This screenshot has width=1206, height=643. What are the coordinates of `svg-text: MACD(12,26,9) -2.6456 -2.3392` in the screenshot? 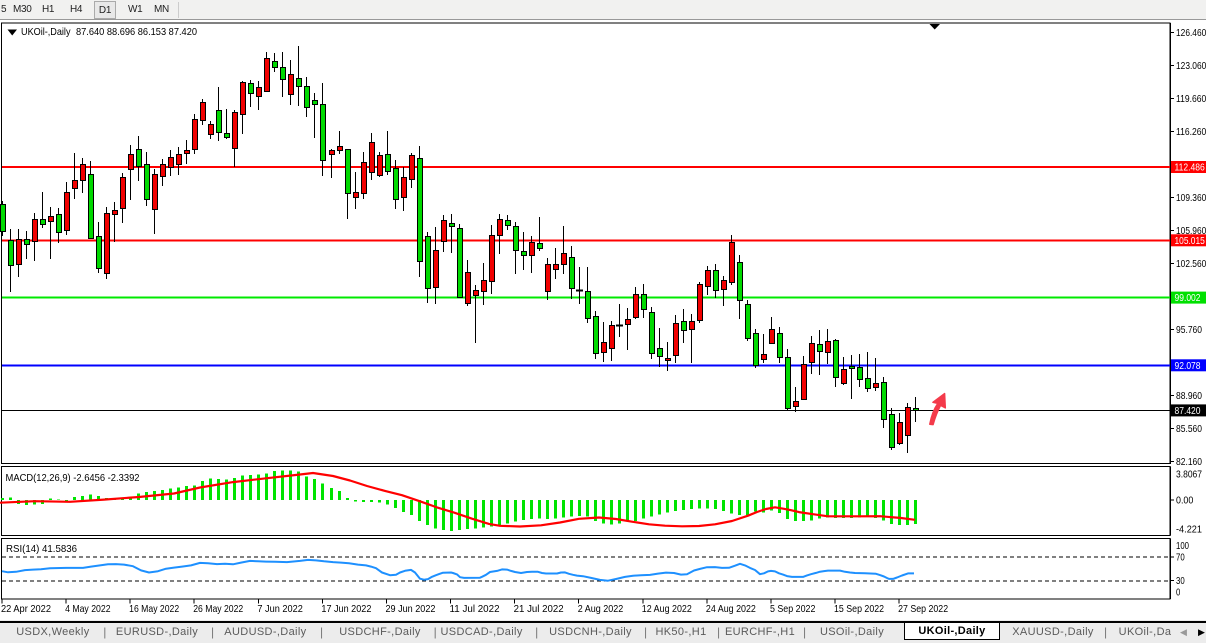 It's located at (73, 478).